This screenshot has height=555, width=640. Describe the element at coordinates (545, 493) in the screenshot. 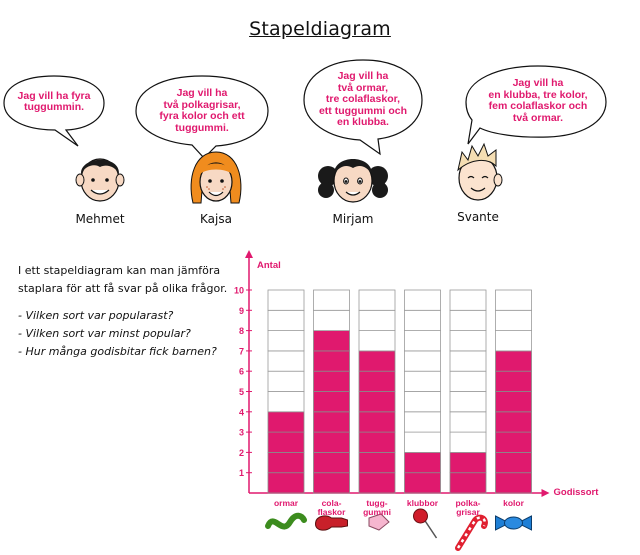

I see `x-axis-arrow` at that location.